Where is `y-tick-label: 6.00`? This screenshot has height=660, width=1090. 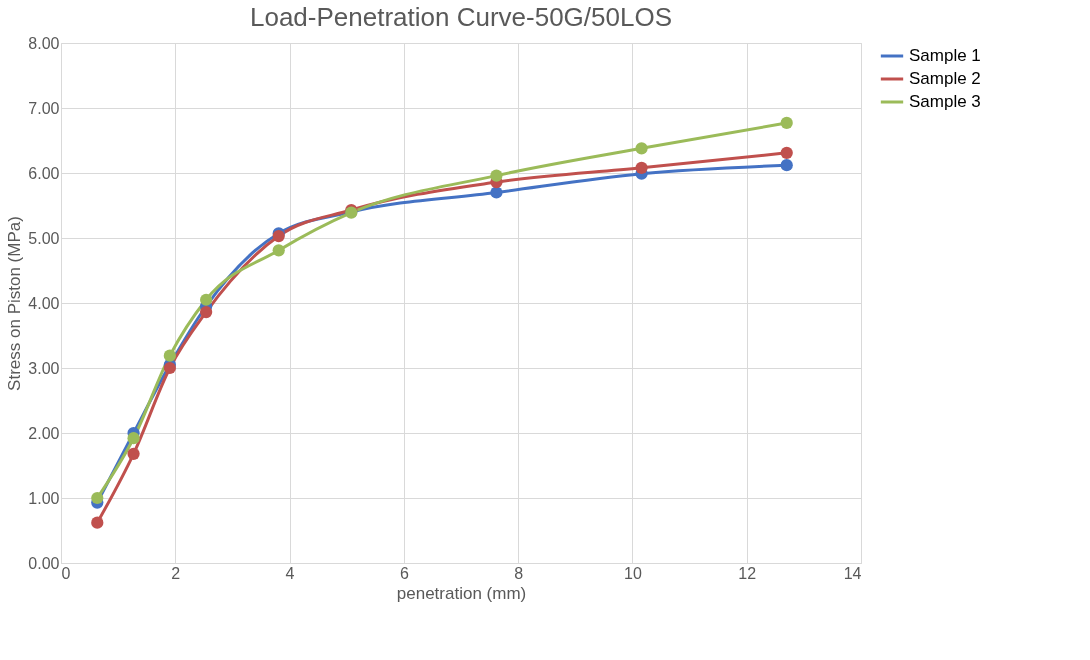
y-tick-label: 6.00 is located at coordinates (44, 173).